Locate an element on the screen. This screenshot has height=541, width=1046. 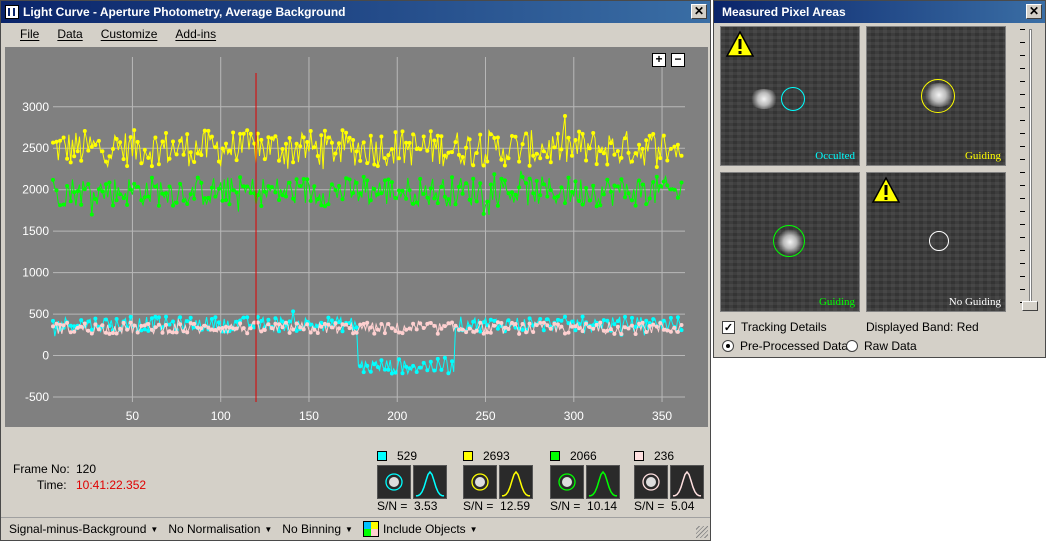
pixel-panel-guiding-2: Guiding is located at coordinates (790, 242).